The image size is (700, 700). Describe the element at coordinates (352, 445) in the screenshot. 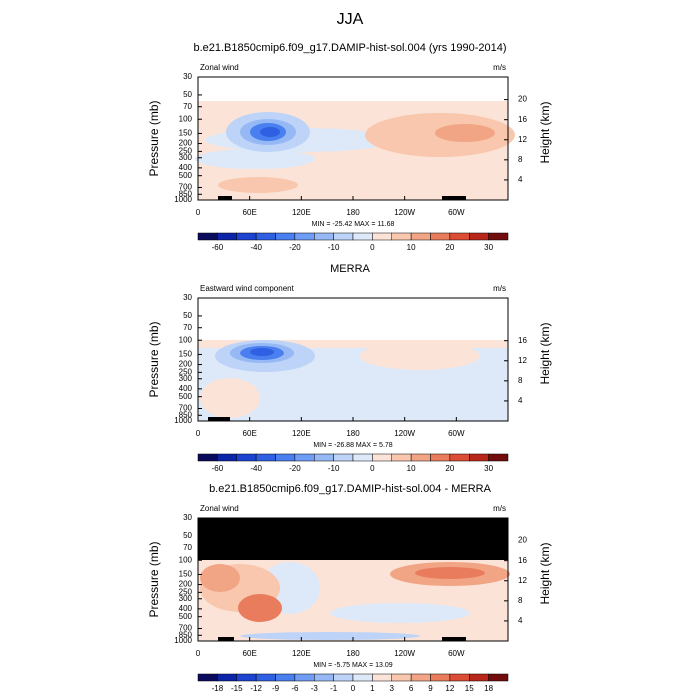

I see `stats: MIN = -26.88 MAX = 5.78` at that location.